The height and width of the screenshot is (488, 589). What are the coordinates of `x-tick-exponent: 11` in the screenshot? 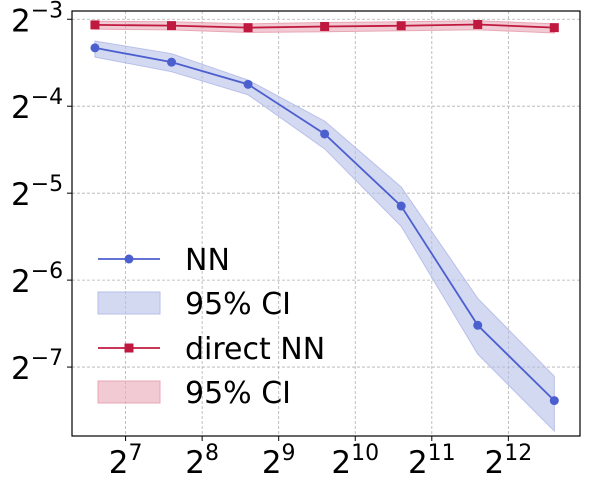 It's located at (442, 453).